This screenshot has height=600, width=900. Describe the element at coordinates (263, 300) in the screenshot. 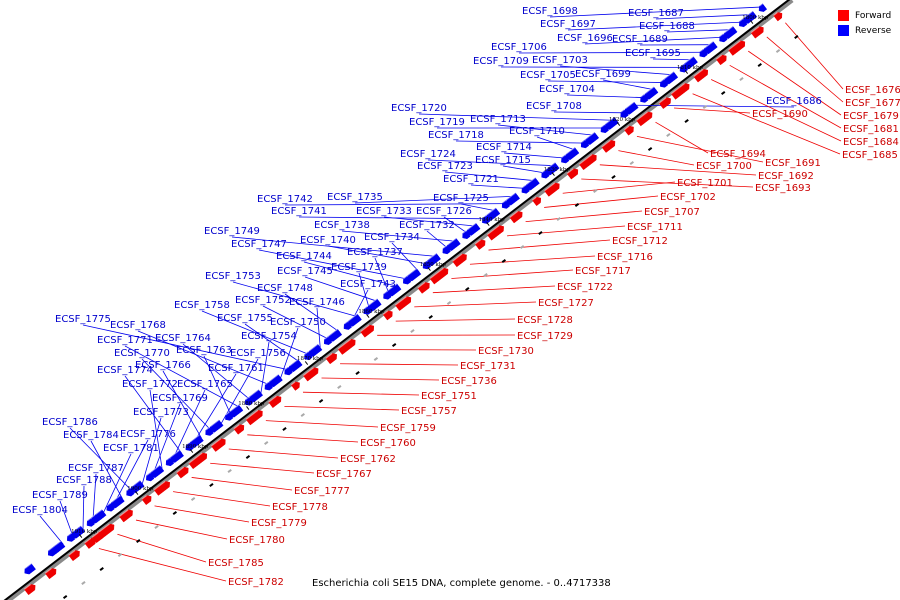

I see `gene-label-ecsf-1752: ECSF_1752` at that location.